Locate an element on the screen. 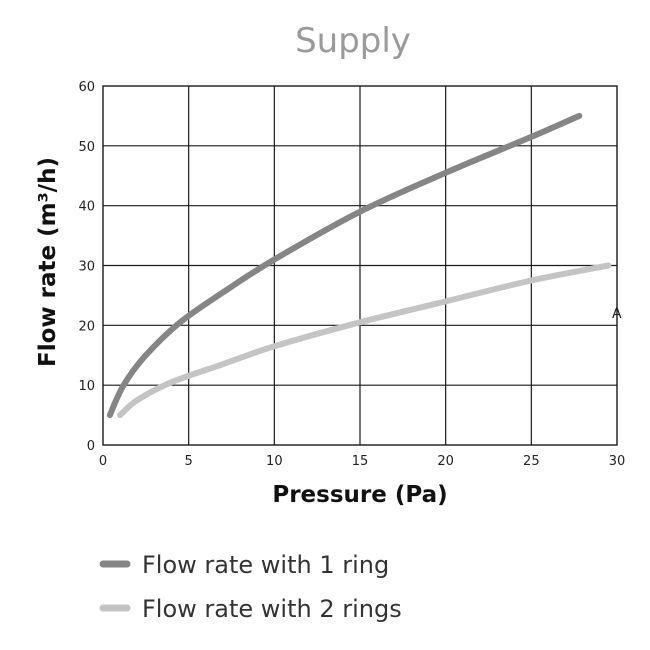  y-tick-label: 10 is located at coordinates (86, 386).